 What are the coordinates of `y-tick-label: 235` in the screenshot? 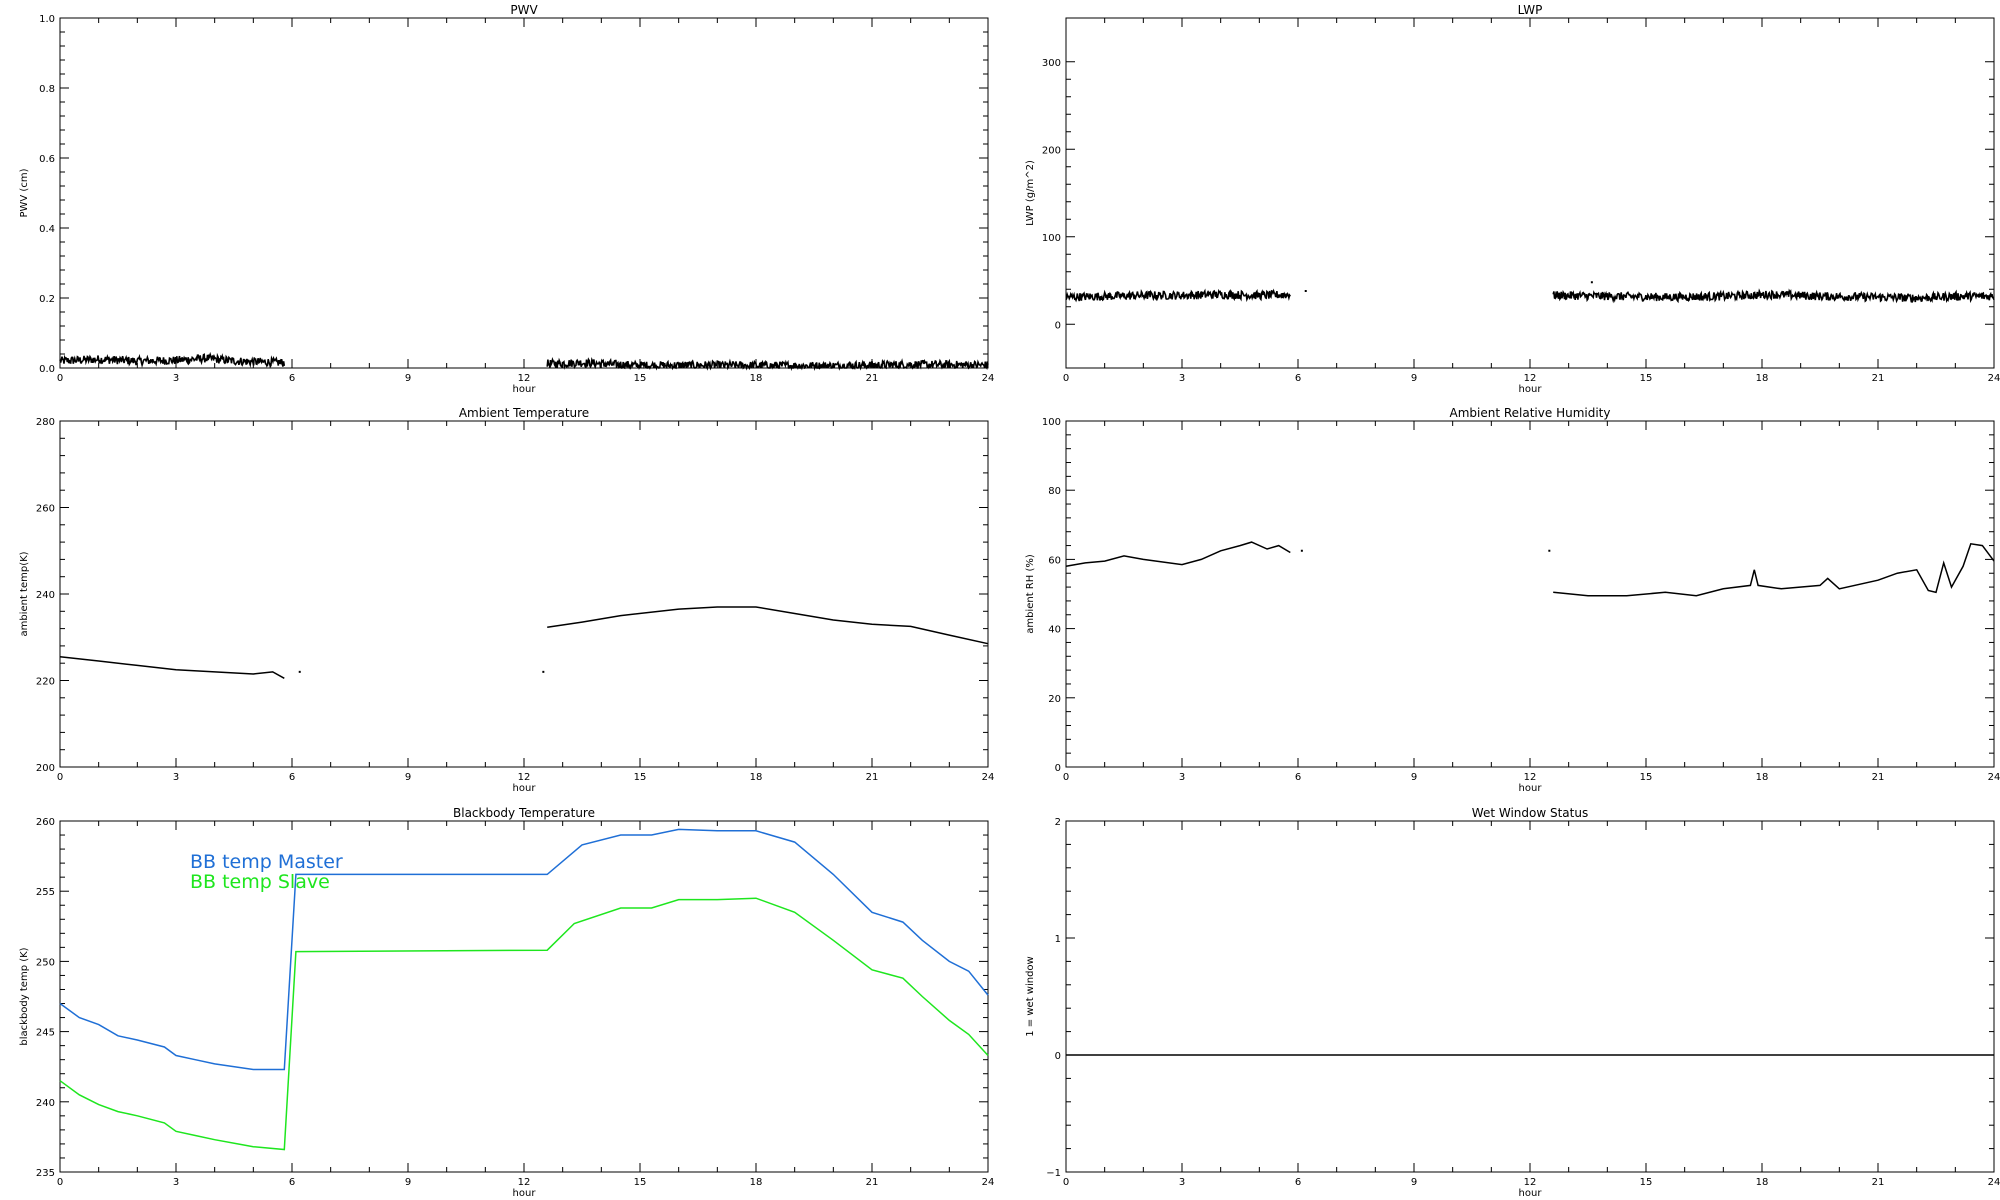 It's located at (45, 1173).